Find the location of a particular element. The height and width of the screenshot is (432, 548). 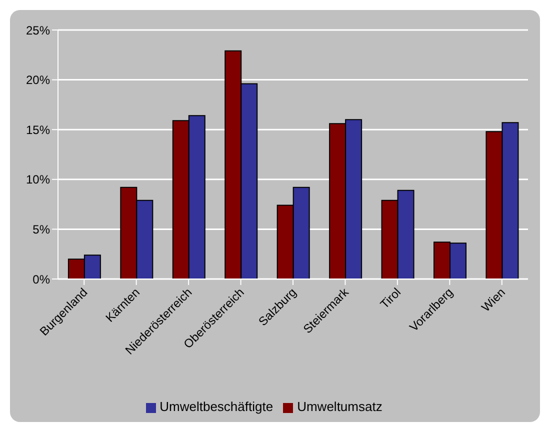

y-tick-label: 0% is located at coordinates (41, 279).